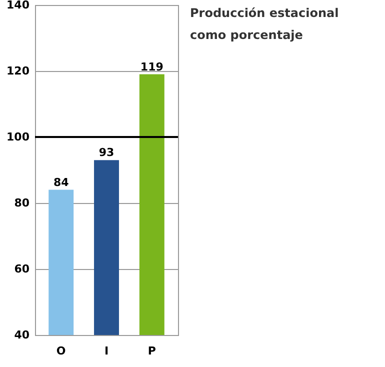 This screenshot has width=385, height=367. I want to click on y-tick-label: 120, so click(18, 71).